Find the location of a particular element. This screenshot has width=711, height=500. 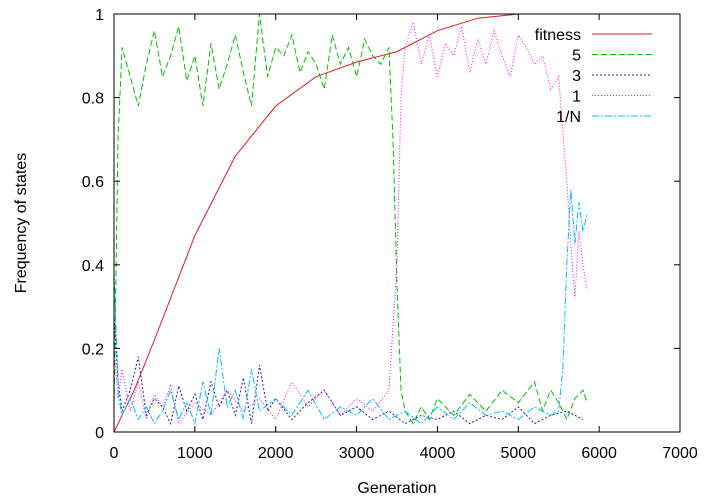

y-tick-label: 1 is located at coordinates (99, 15).